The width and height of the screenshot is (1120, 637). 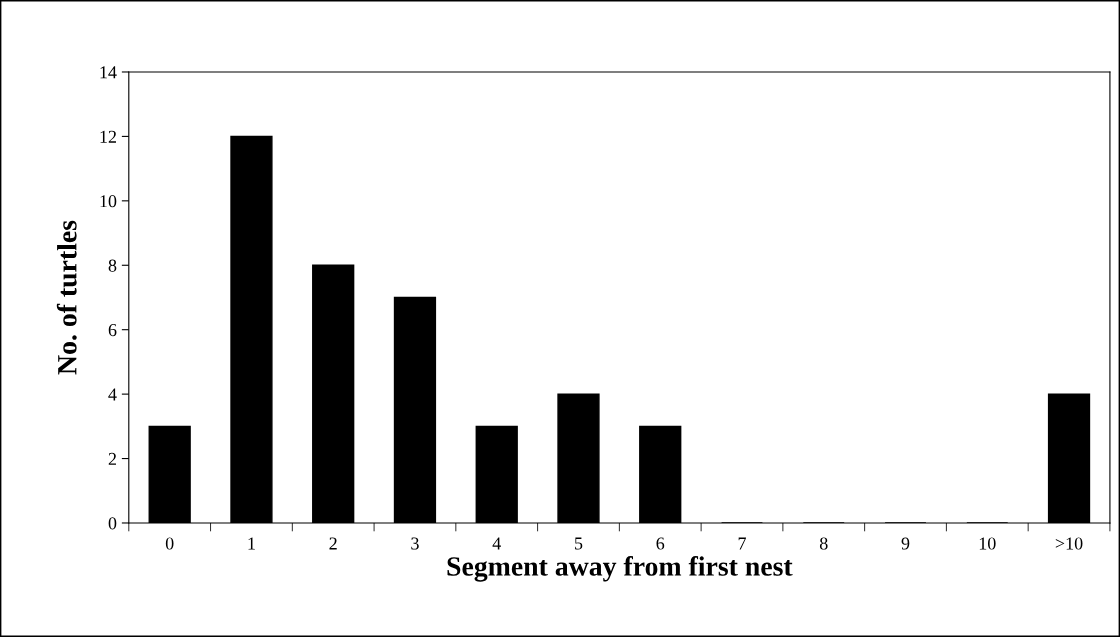 I want to click on y-tick-label: 2, so click(x=112, y=458).